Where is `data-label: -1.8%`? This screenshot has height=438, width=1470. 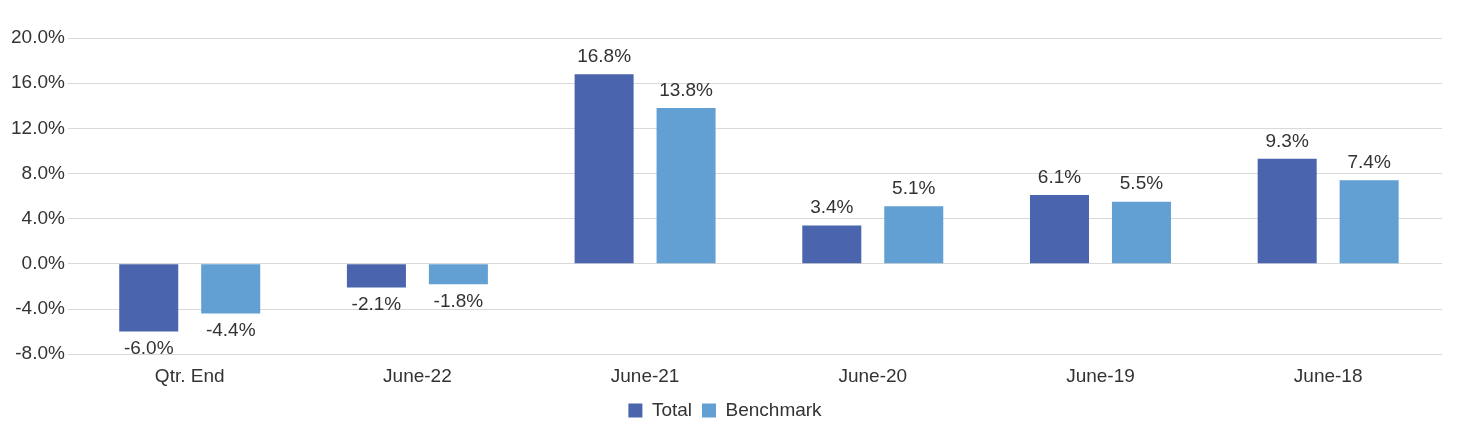 data-label: -1.8% is located at coordinates (458, 300).